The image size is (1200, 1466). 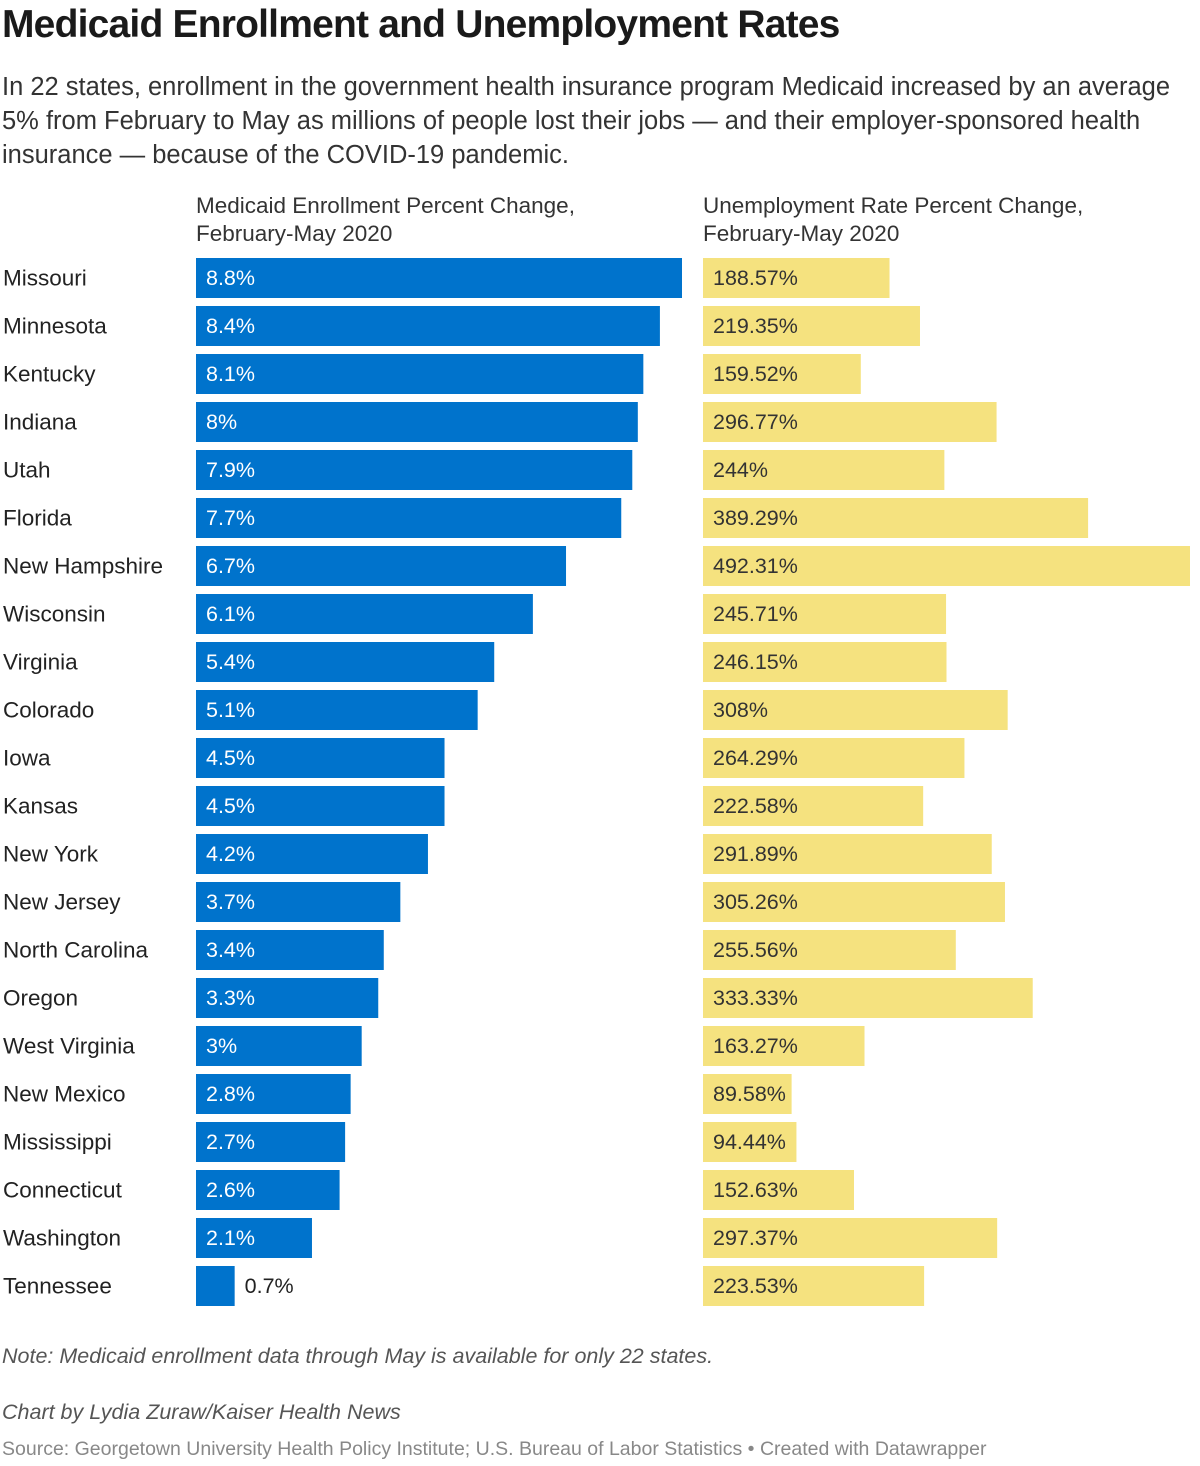 I want to click on medicaid-bar-iowa, so click(x=320, y=758).